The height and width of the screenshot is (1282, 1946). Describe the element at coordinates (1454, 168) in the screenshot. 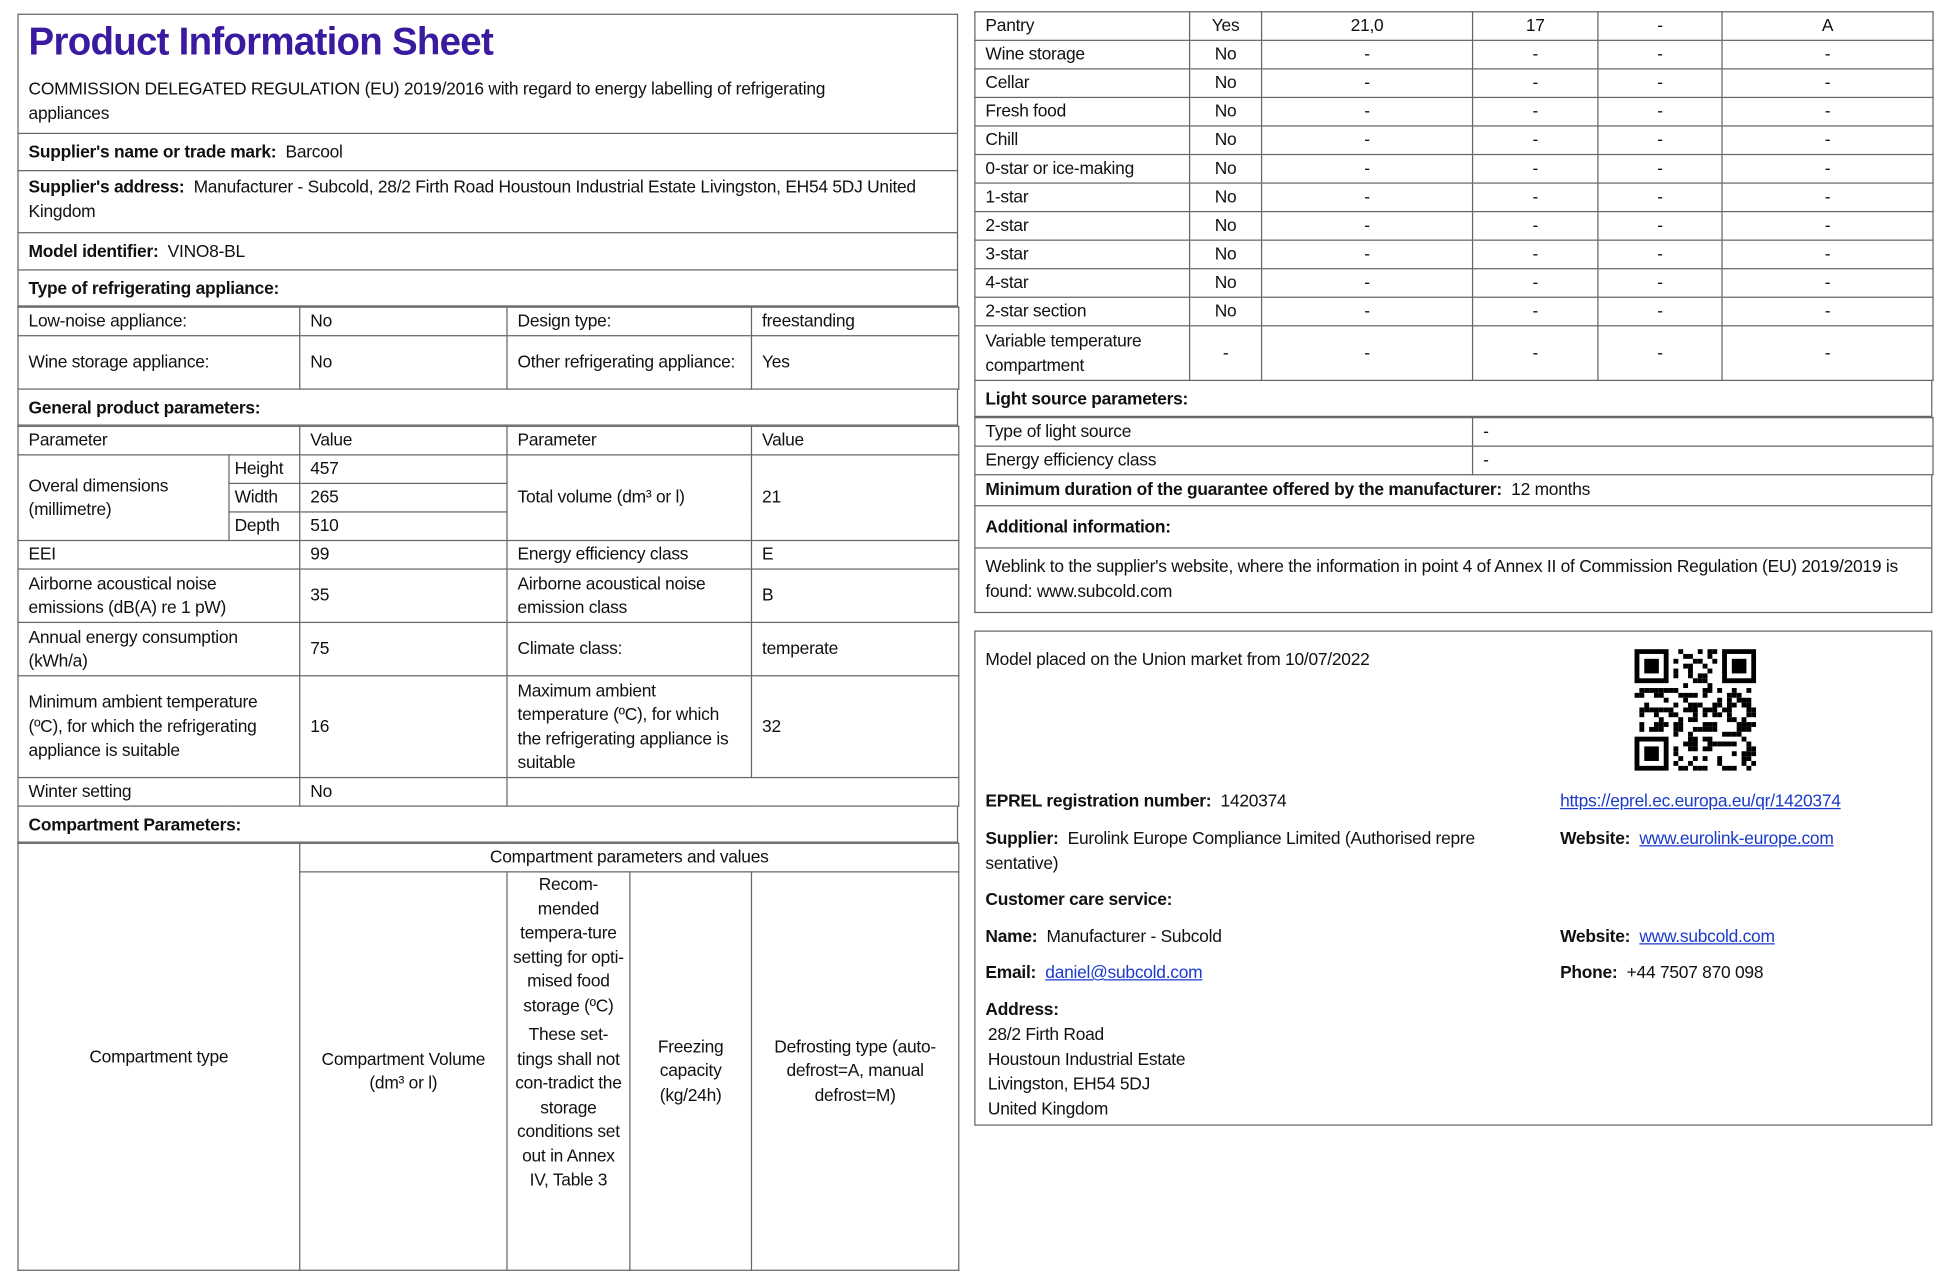

I see `compartment-row: 0-star or ice-making No - - - -` at that location.